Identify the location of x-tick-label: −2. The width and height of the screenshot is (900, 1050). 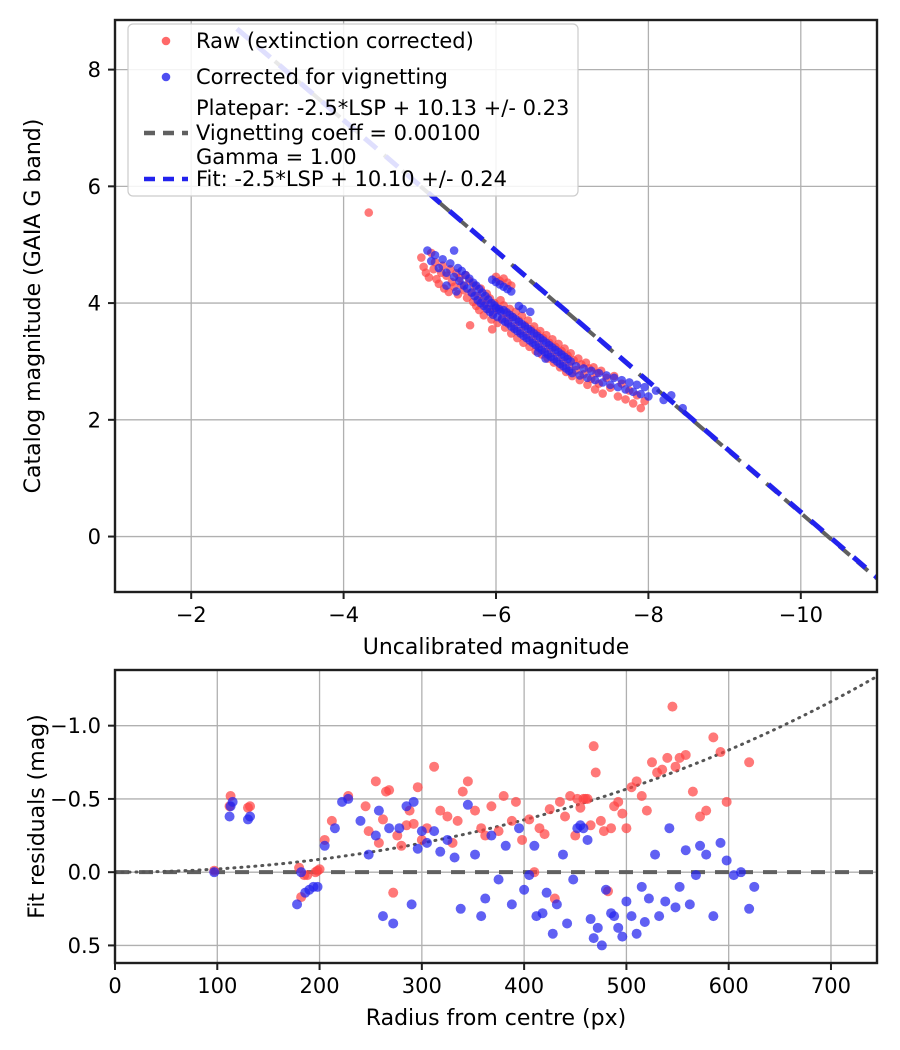
(191, 615).